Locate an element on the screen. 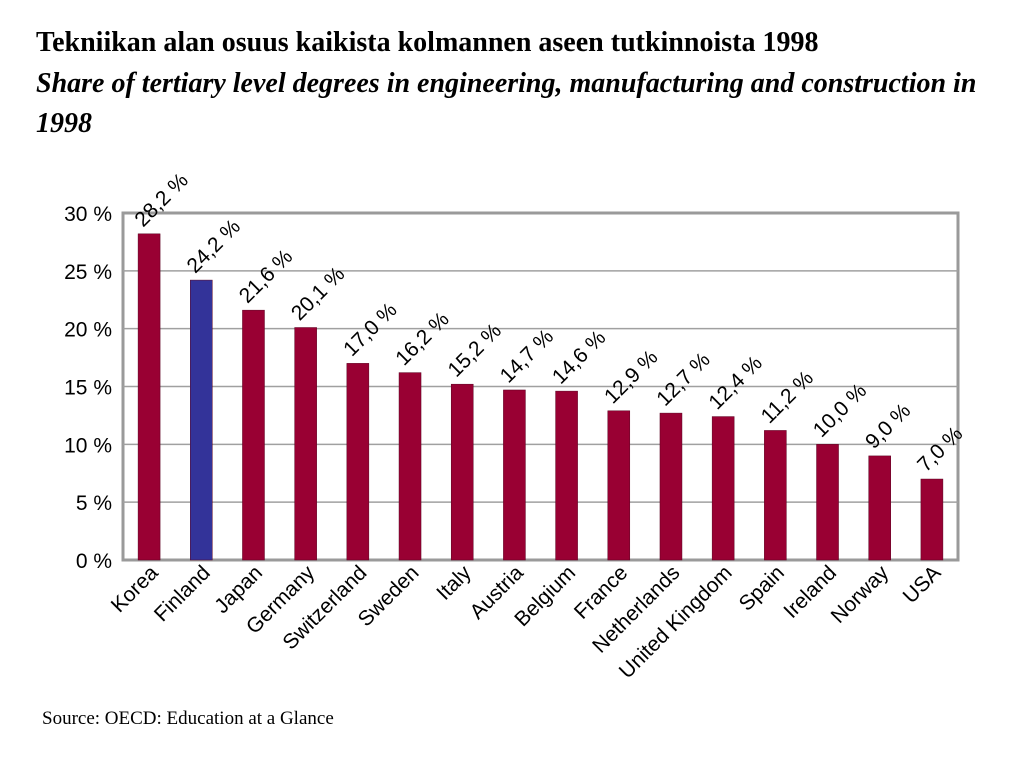  y-tick-label: 20 % is located at coordinates (88, 330).